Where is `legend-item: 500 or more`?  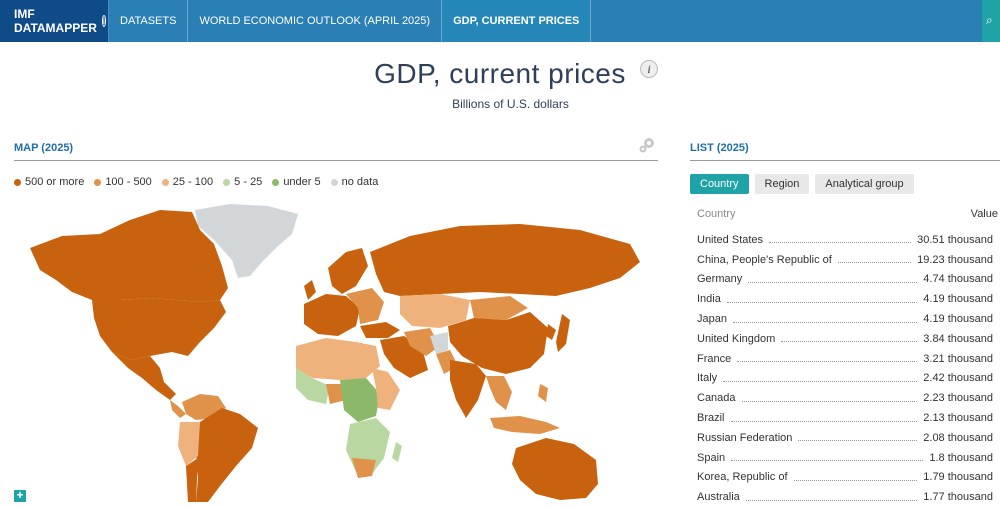
legend-item: 500 or more is located at coordinates (49, 182).